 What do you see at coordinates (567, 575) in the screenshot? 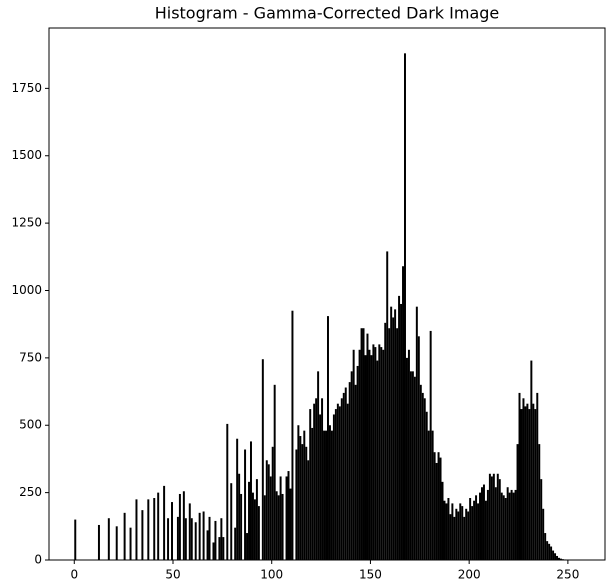
I see `x-tick-label: 250` at bounding box center [567, 575].